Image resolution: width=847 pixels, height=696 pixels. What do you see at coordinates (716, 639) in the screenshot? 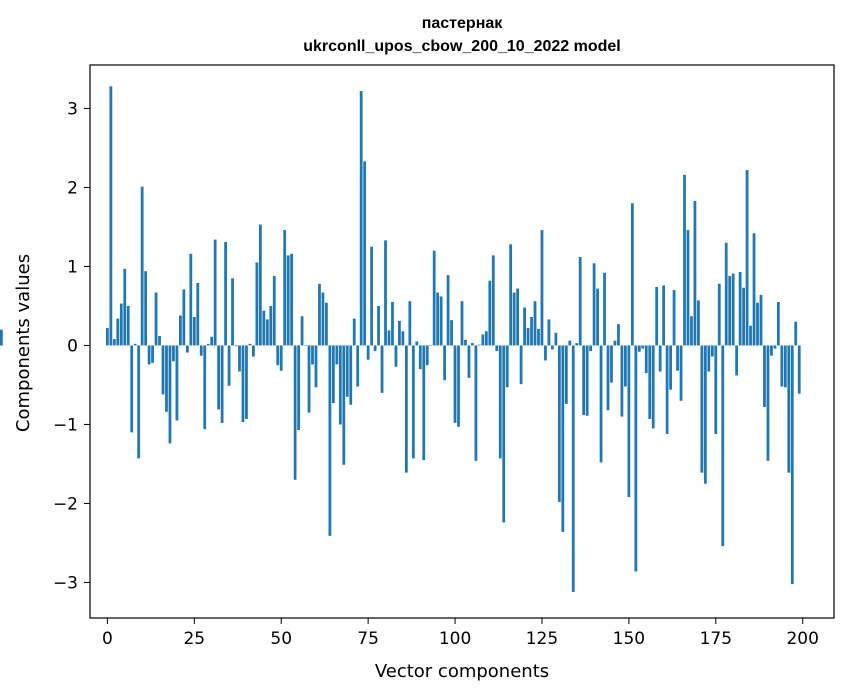
I see `x-tick-label: 175` at bounding box center [716, 639].